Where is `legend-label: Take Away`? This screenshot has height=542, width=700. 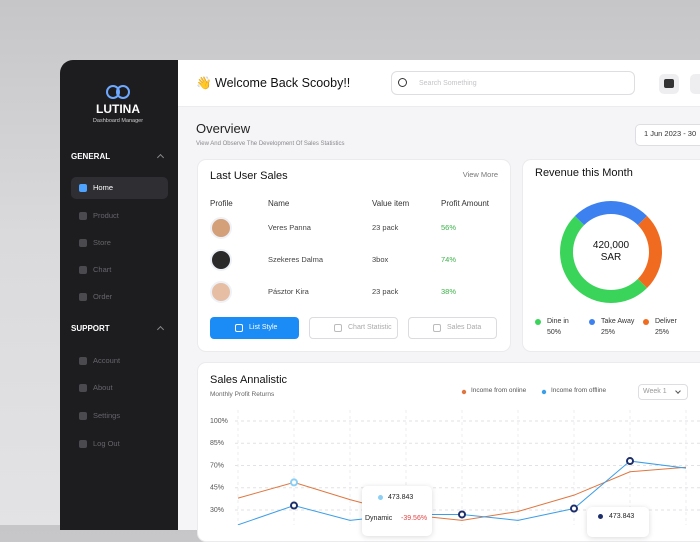
legend-label: Take Away is located at coordinates (618, 322).